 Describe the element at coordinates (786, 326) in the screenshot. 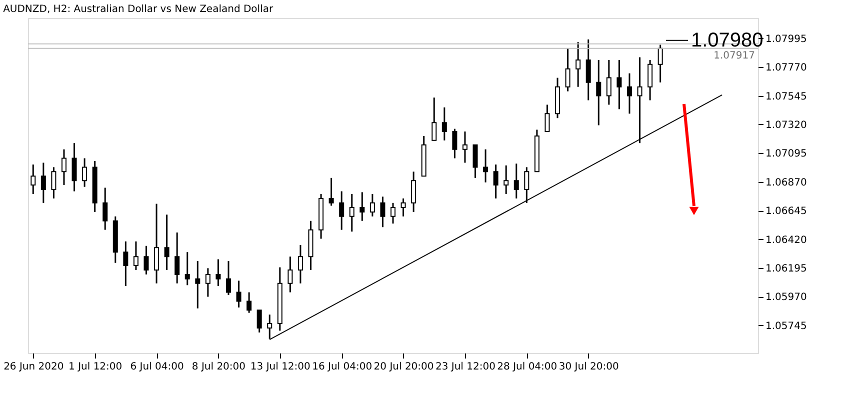

I see `y-tick-label: 1.05745` at that location.